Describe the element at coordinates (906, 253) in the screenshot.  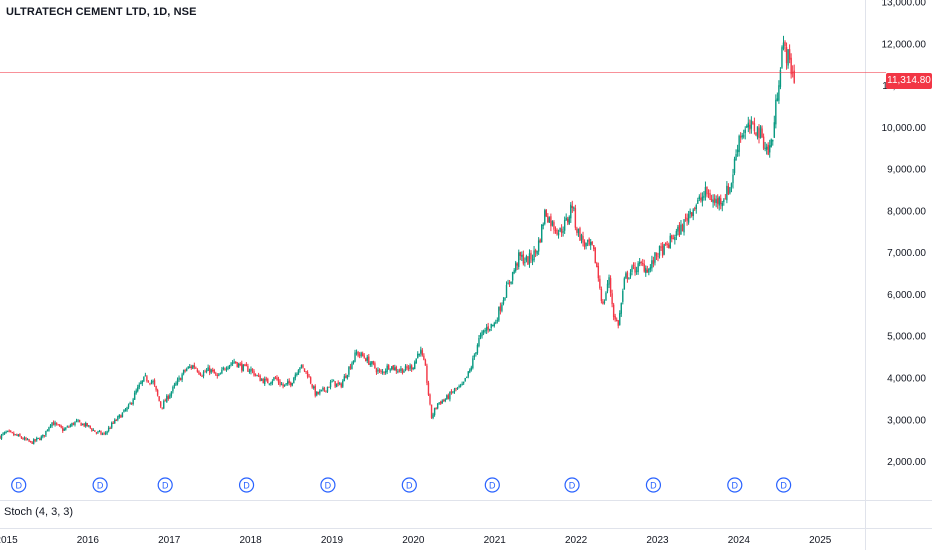
I see `y-tick-label: 7,000.00` at that location.